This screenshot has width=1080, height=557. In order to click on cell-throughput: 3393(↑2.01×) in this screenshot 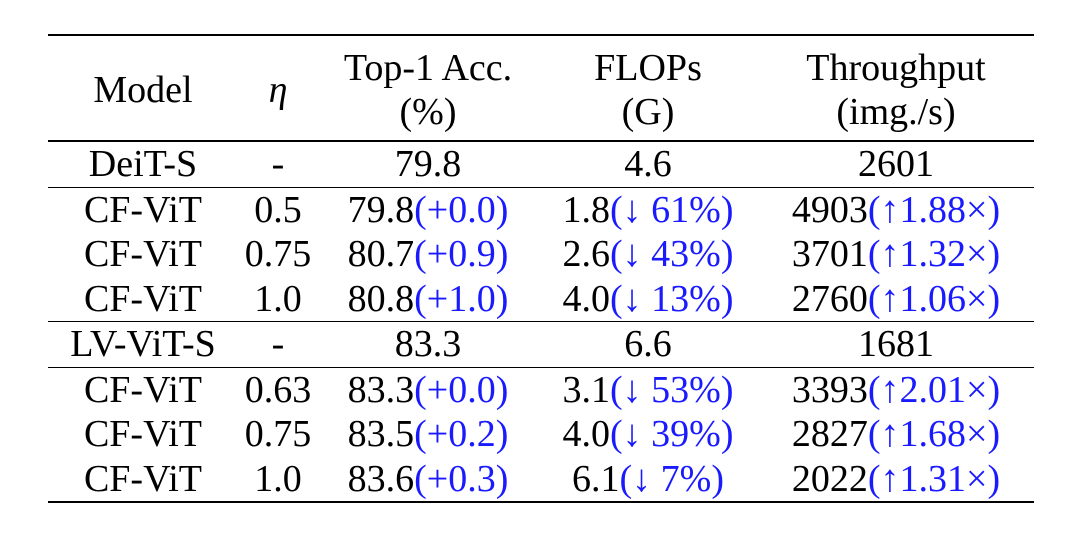, I will do `click(896, 389)`.